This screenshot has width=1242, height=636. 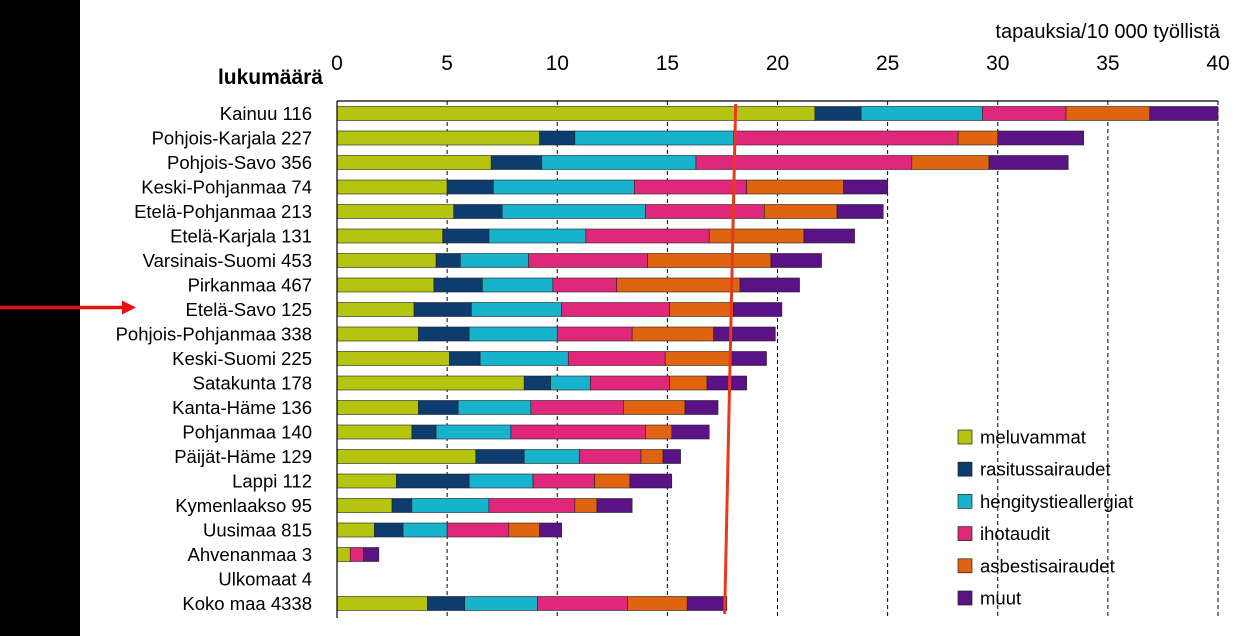 I want to click on legend-swatch-rasitussairaudet, so click(x=965, y=469).